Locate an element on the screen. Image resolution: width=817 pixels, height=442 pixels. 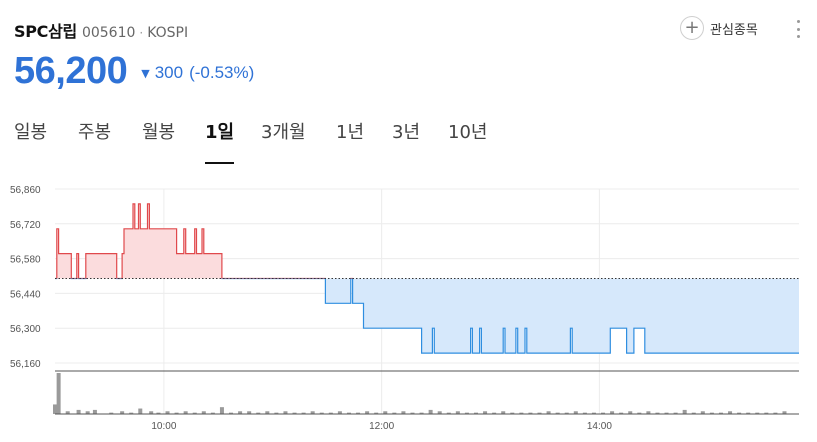
y-tick-label: 56,440 is located at coordinates (25, 294).